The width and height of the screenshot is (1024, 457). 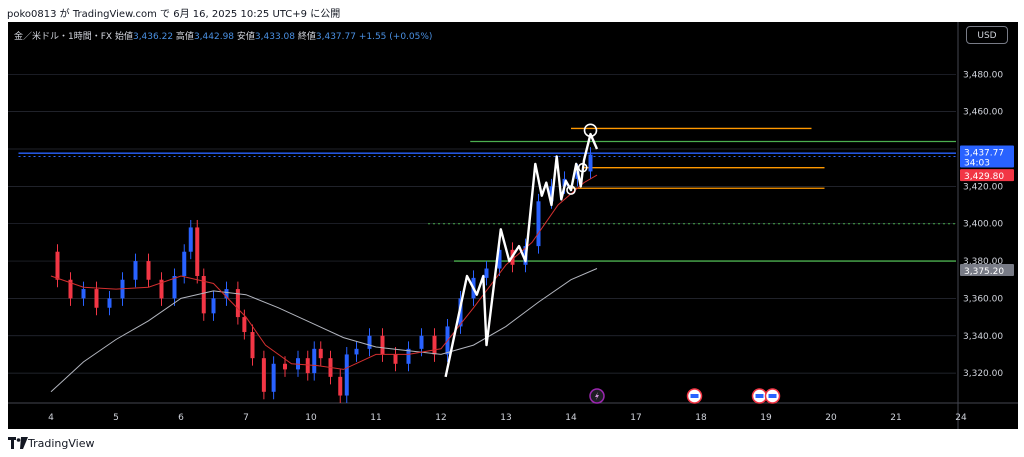 What do you see at coordinates (153, 37) in the screenshot?
I see `open-value: 3,436.22` at bounding box center [153, 37].